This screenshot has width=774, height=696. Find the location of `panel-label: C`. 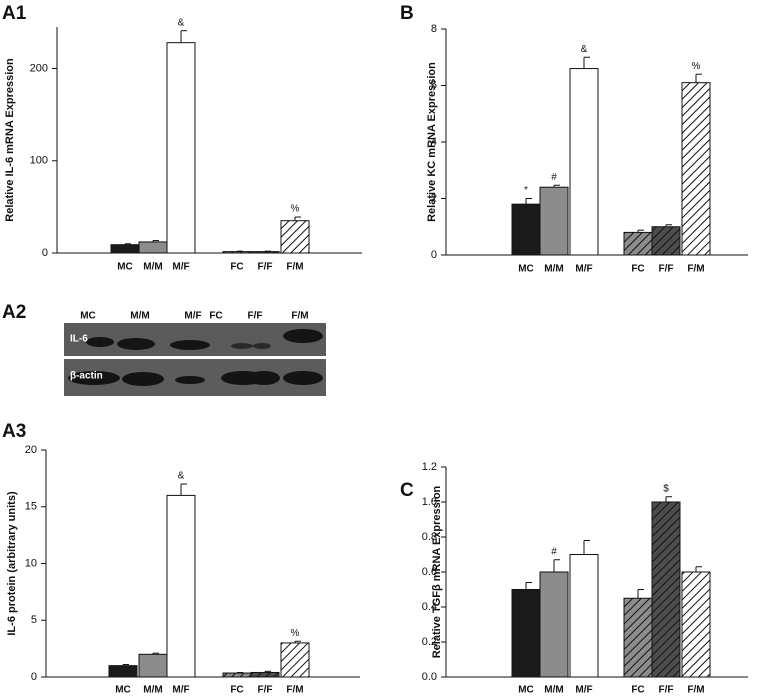

panel-label: C is located at coordinates (407, 490).